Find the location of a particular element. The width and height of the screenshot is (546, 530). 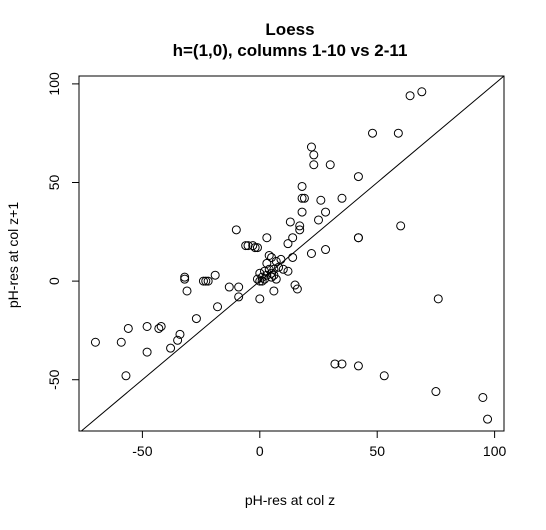

y-axis: -50 0 50 100 is located at coordinates (62, 231).